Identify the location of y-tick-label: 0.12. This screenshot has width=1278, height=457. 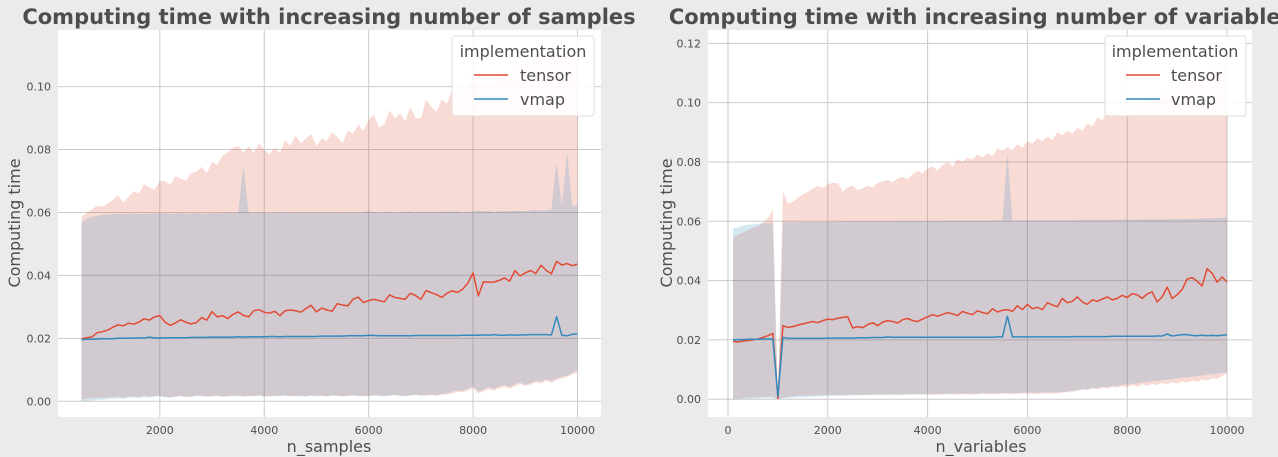
(689, 43).